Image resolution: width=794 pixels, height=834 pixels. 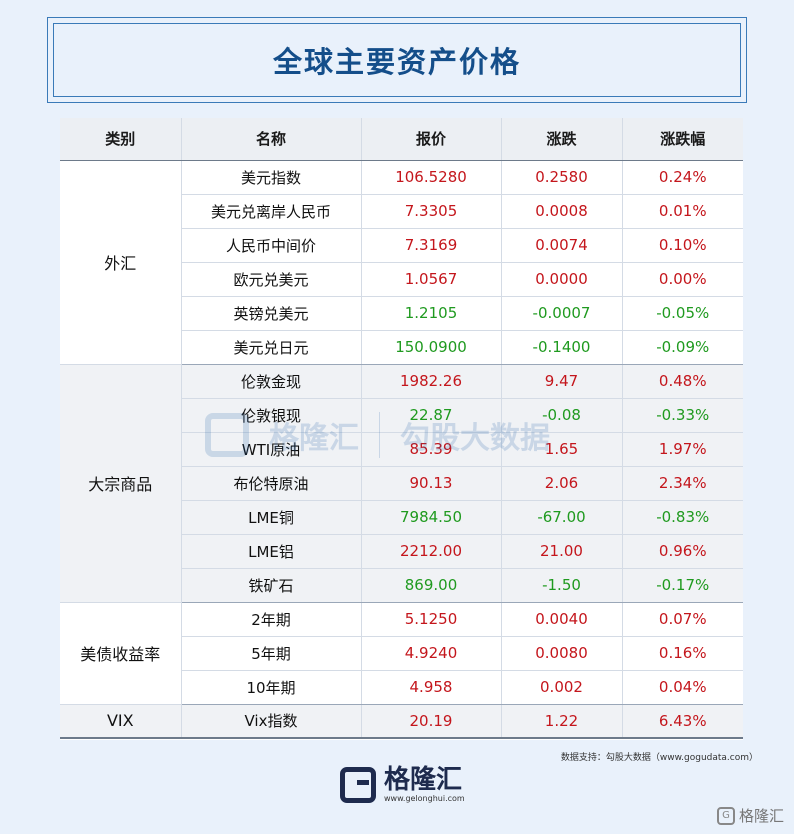 I want to click on change-pct-cell: -0.05%, so click(x=682, y=313).